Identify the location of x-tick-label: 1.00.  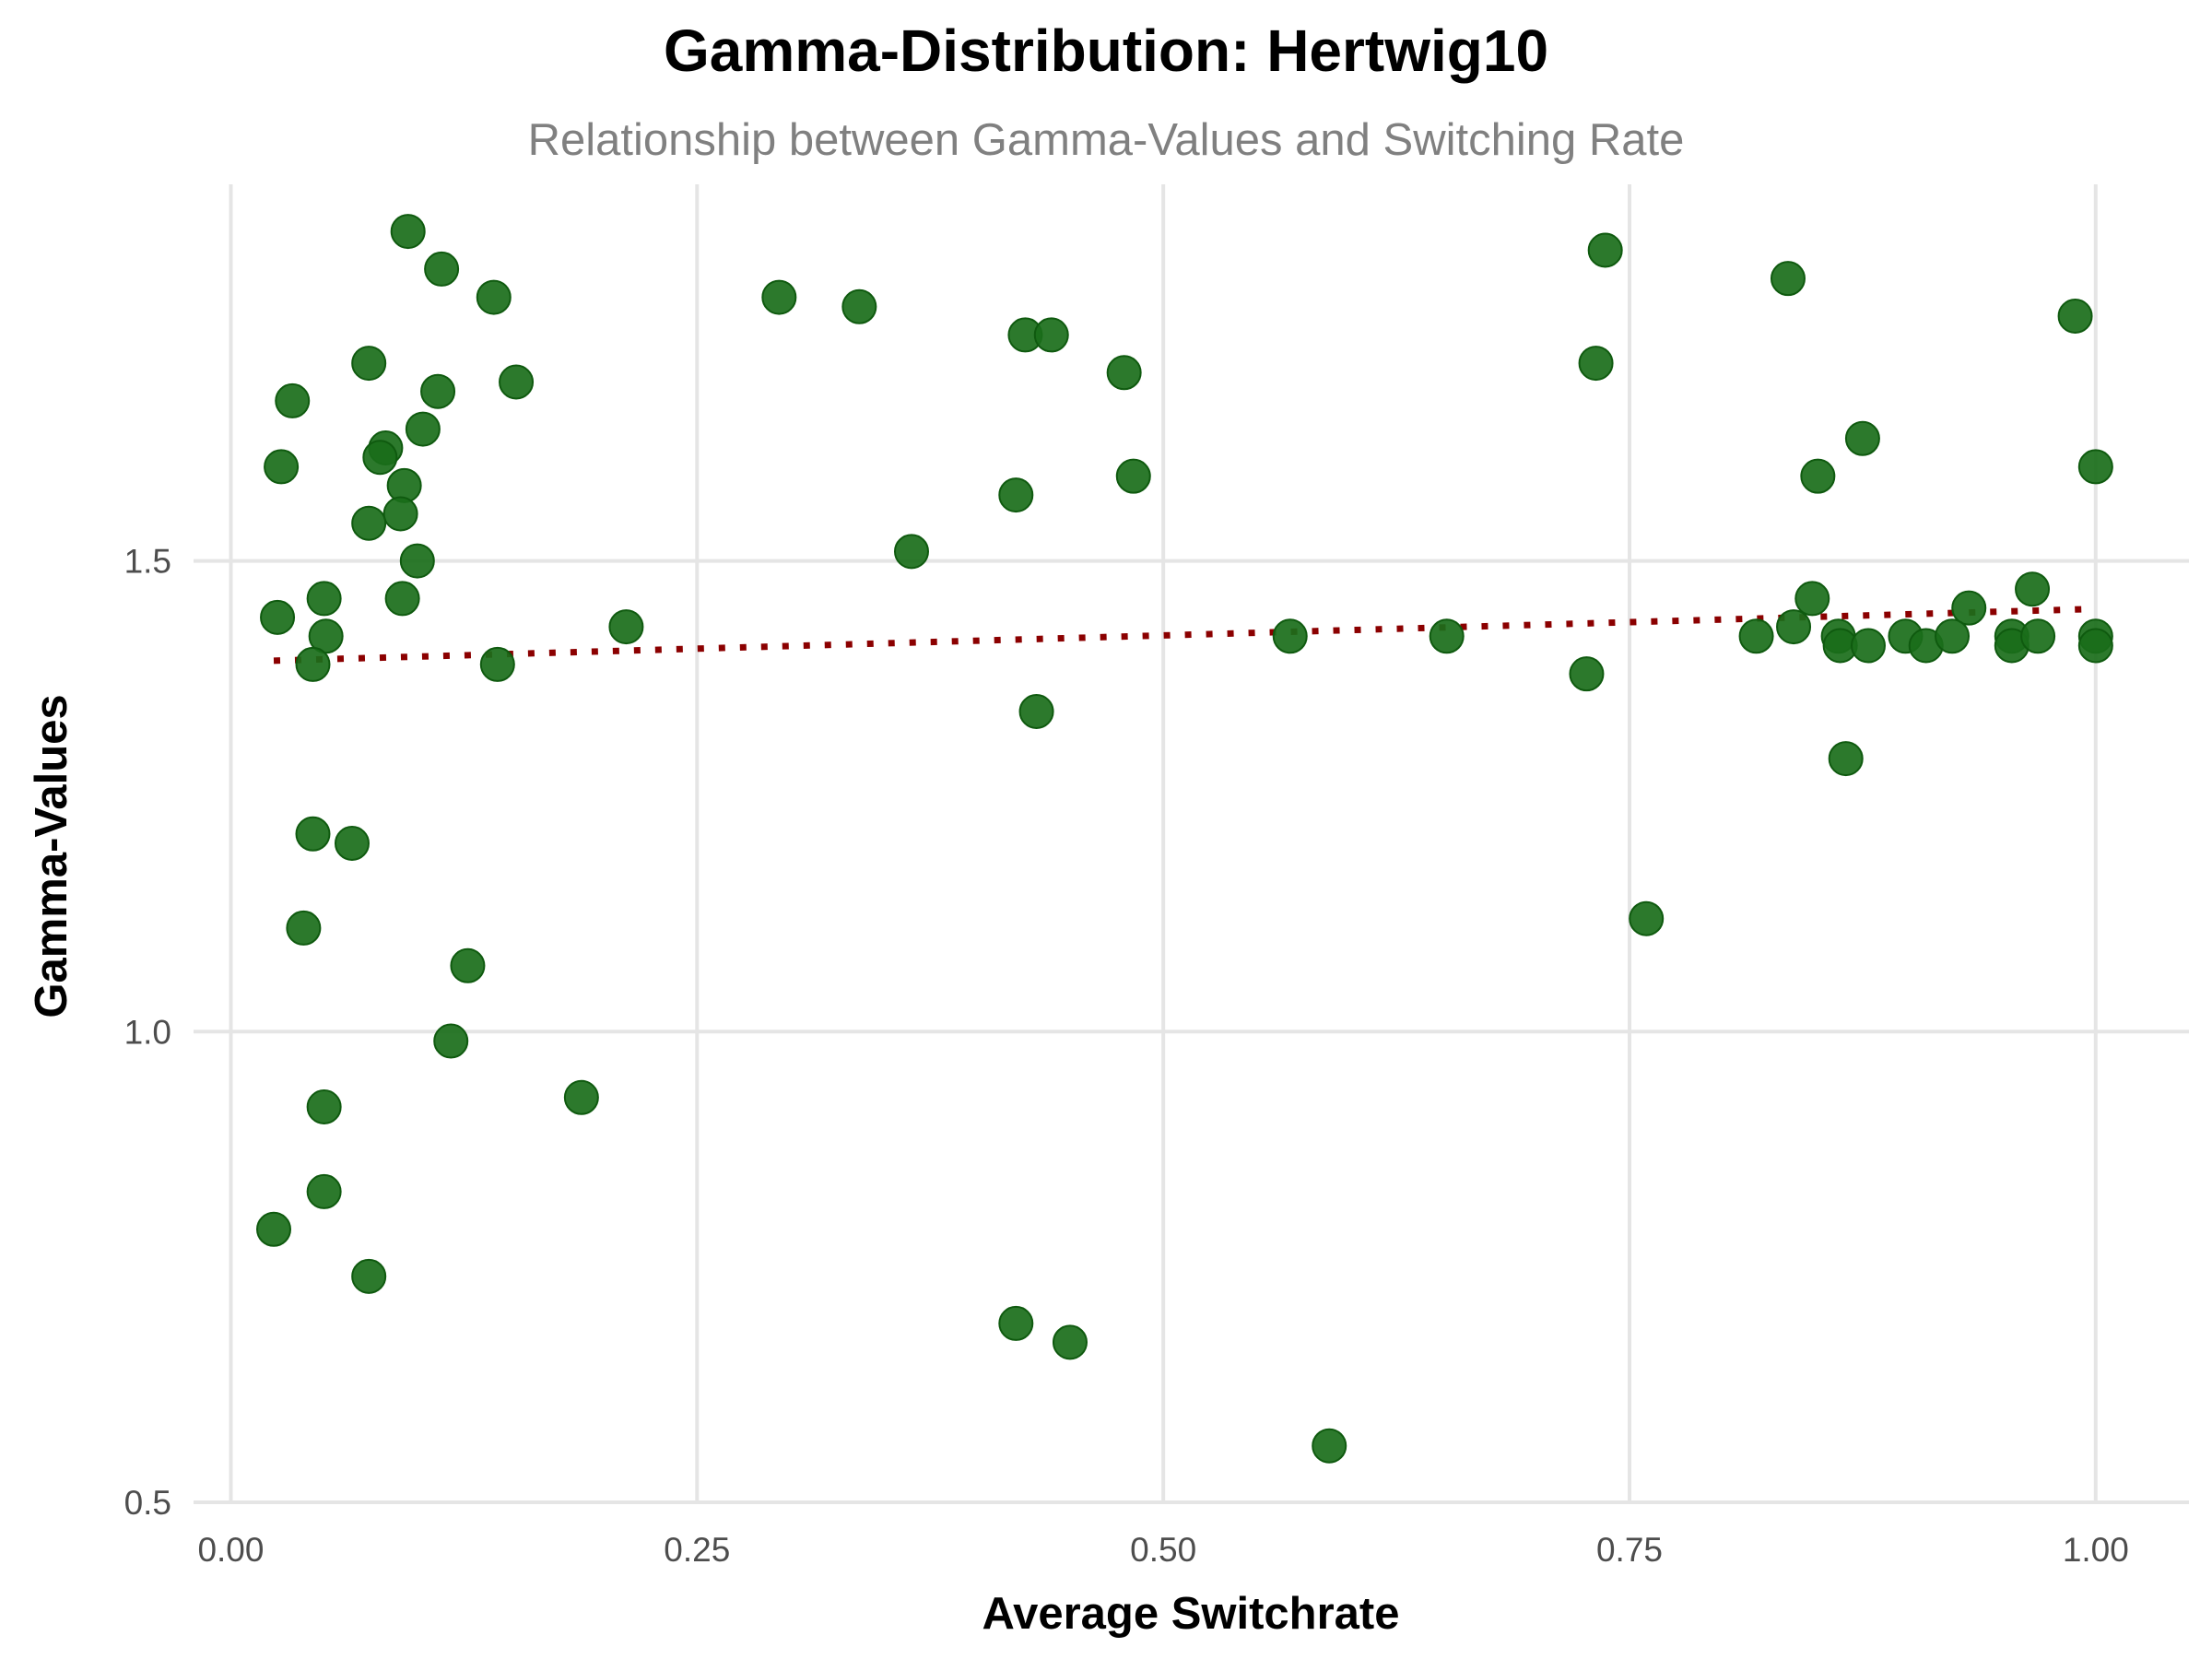
(2096, 1550).